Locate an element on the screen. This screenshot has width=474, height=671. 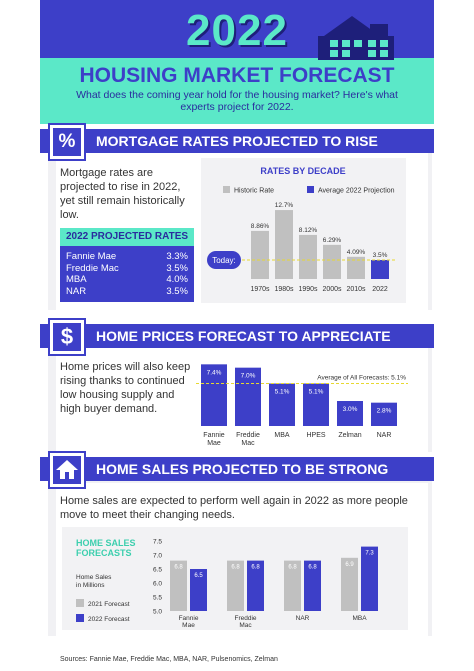
data-label: 8.12% is located at coordinates (308, 230).